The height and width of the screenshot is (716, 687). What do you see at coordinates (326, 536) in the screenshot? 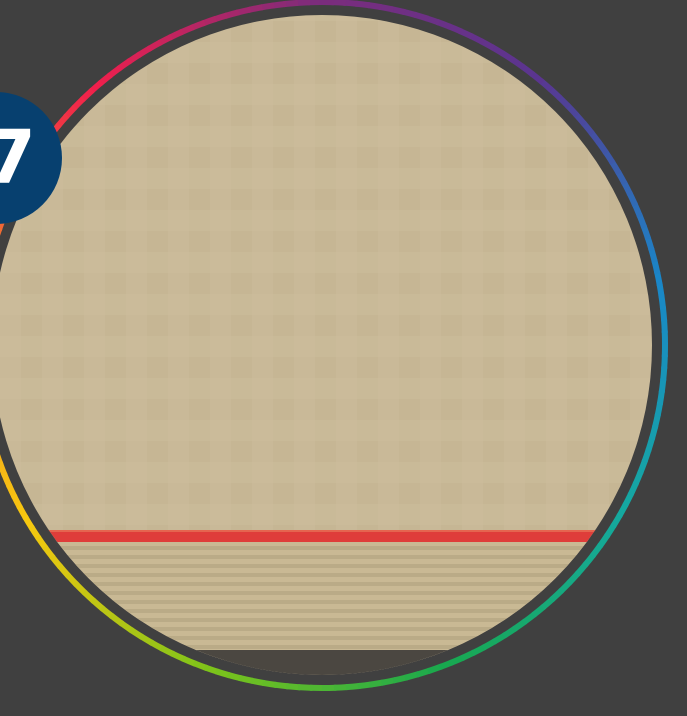
I see `red-stripe` at bounding box center [326, 536].